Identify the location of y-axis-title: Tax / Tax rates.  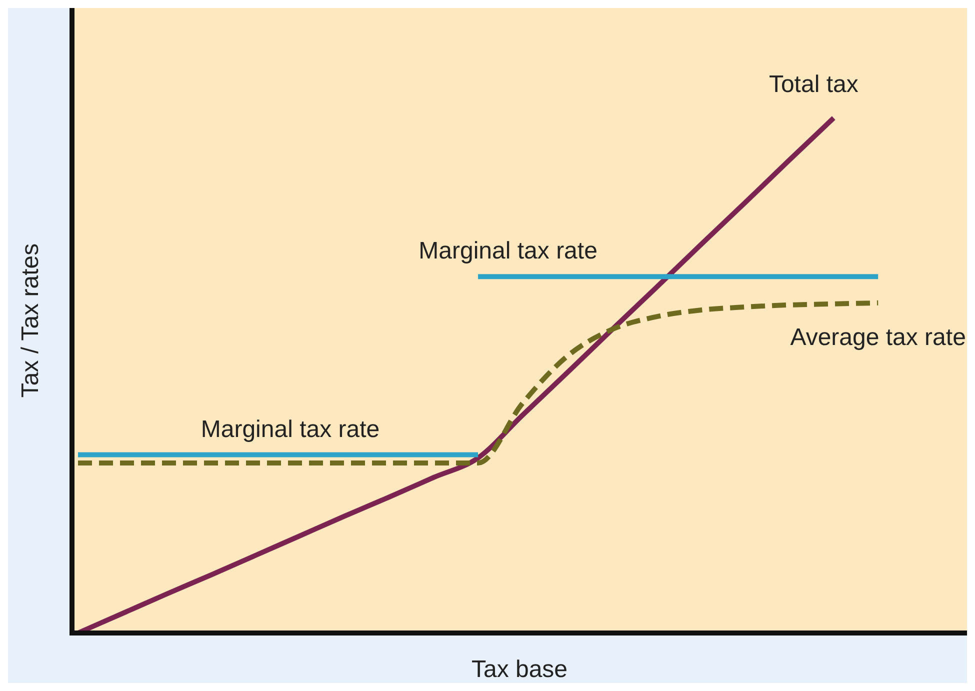
(30, 320).